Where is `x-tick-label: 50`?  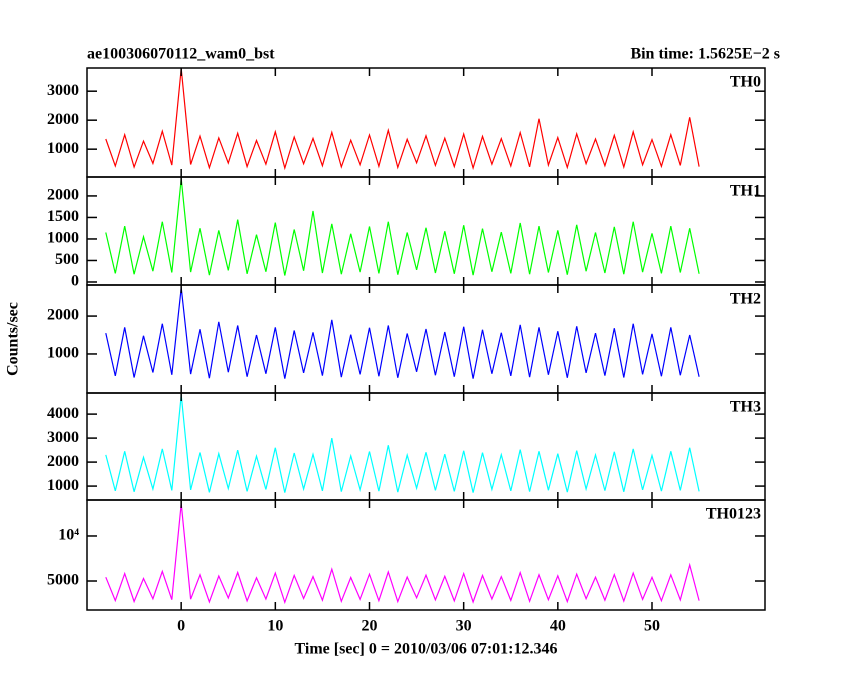 x-tick-label: 50 is located at coordinates (652, 626).